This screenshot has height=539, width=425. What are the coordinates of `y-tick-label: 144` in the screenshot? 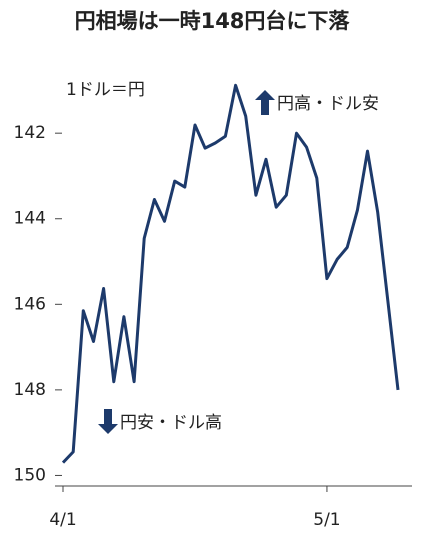 It's located at (30, 219).